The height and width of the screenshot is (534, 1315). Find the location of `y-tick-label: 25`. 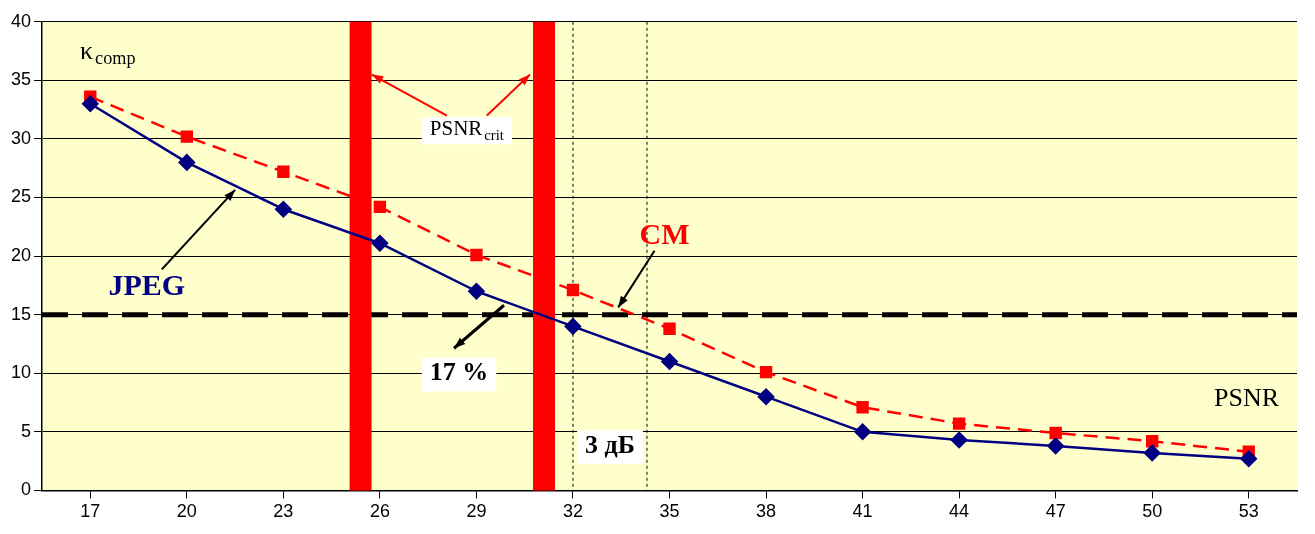

y-tick-label: 25 is located at coordinates (21, 196).